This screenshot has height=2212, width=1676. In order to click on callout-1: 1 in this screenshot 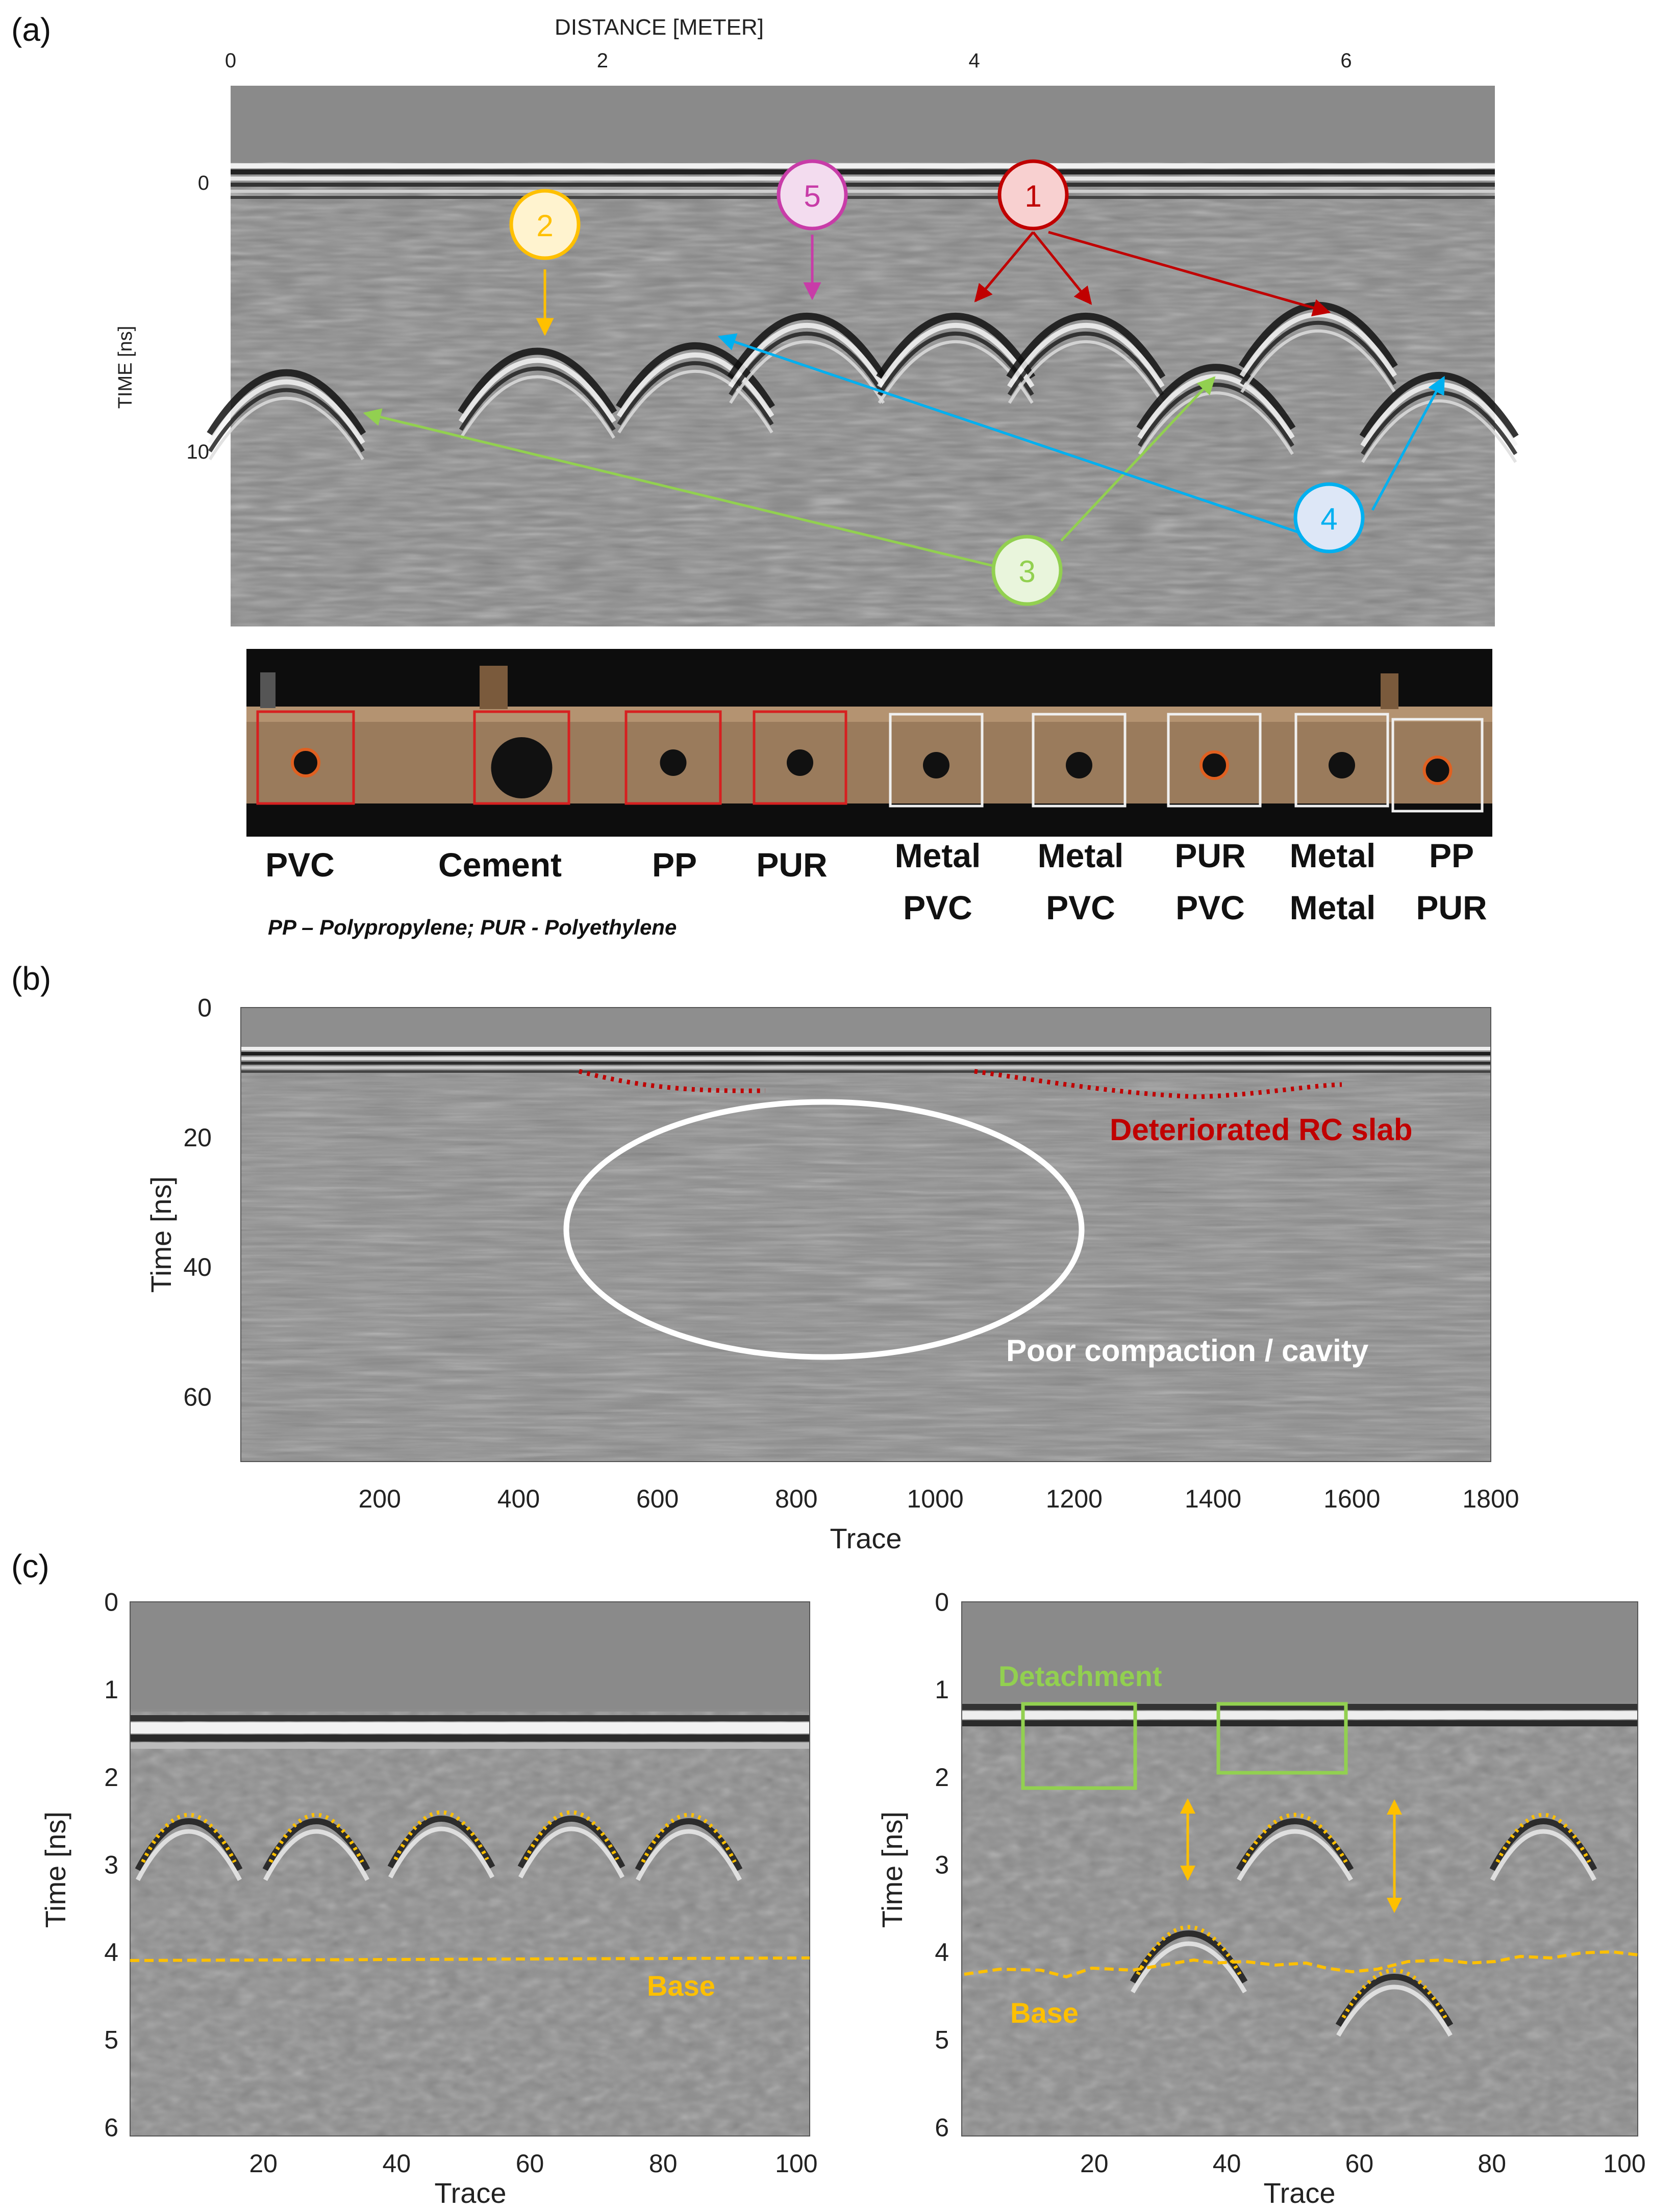, I will do `click(1033, 195)`.